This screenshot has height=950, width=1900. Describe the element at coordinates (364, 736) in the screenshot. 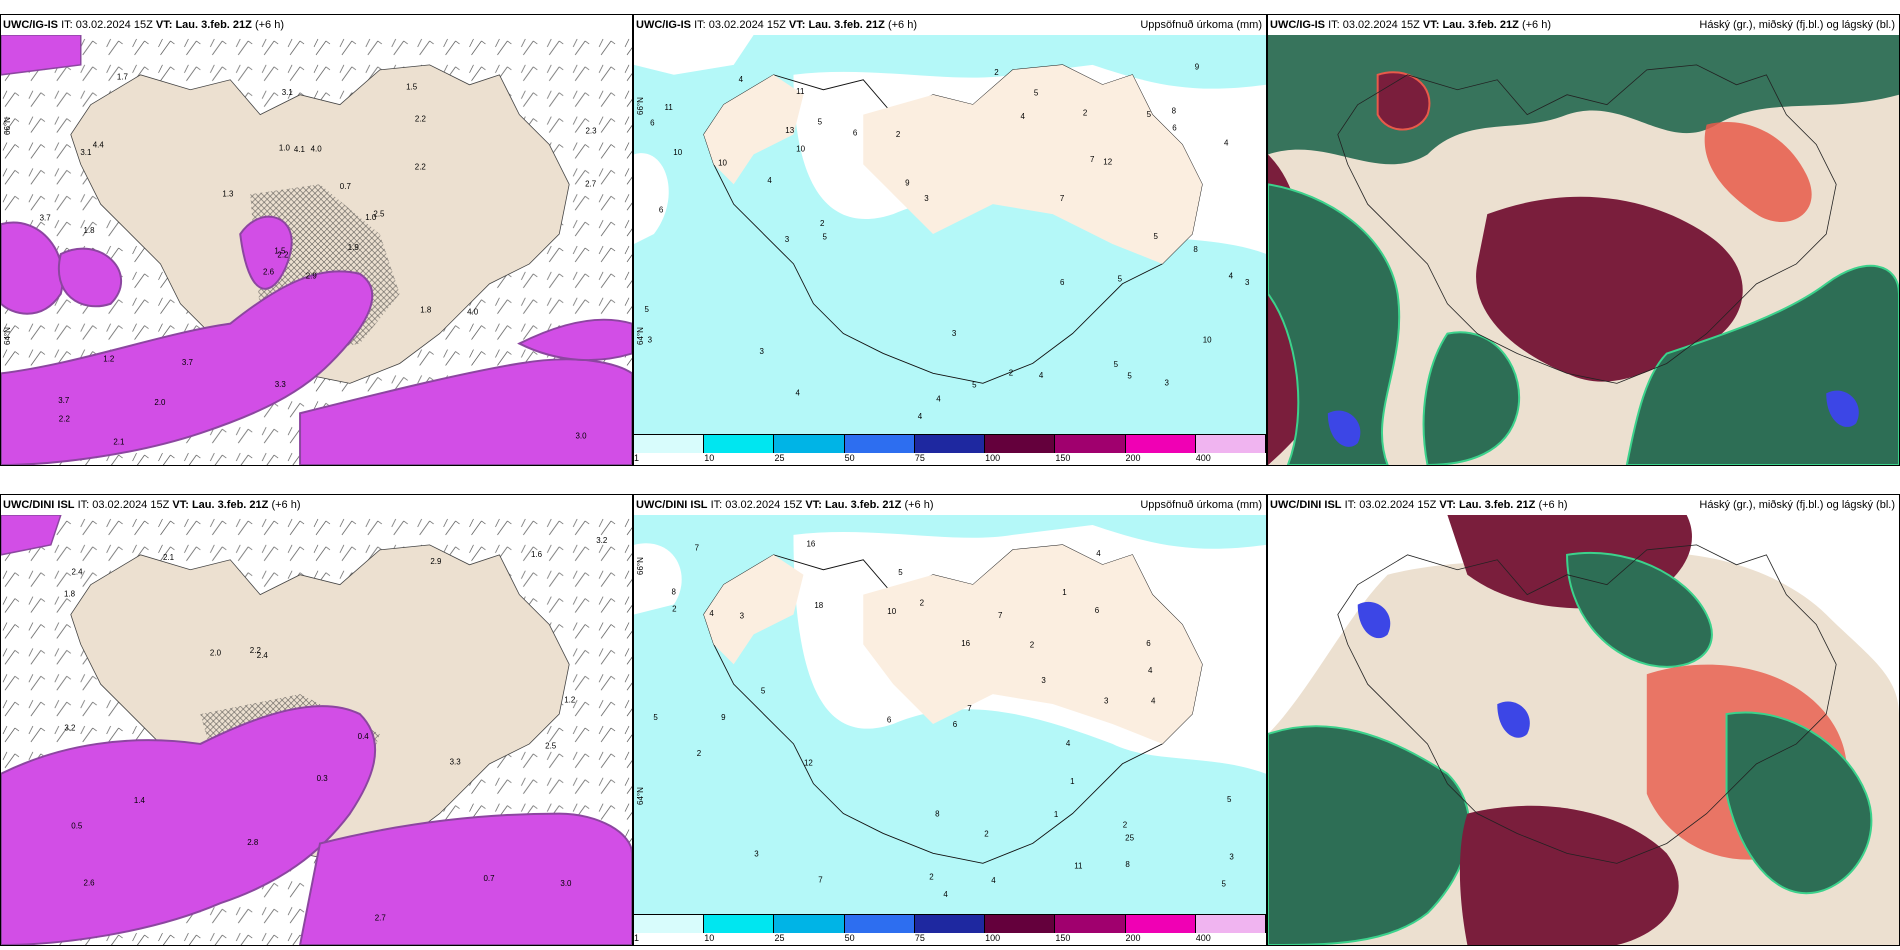

I see `value-label: 0.4` at that location.